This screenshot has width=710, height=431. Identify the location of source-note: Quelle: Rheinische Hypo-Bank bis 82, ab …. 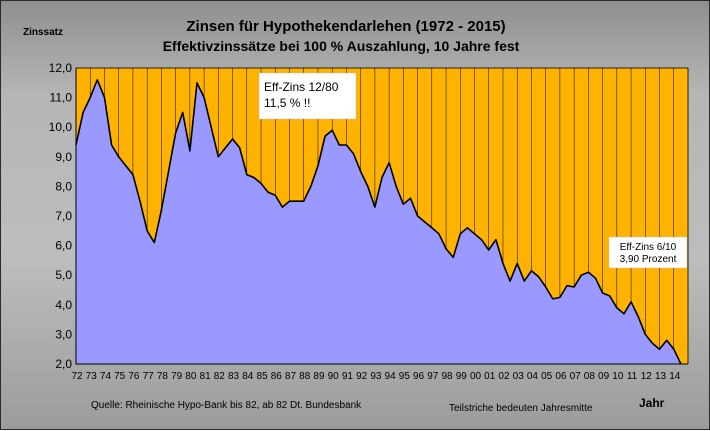
(226, 405).